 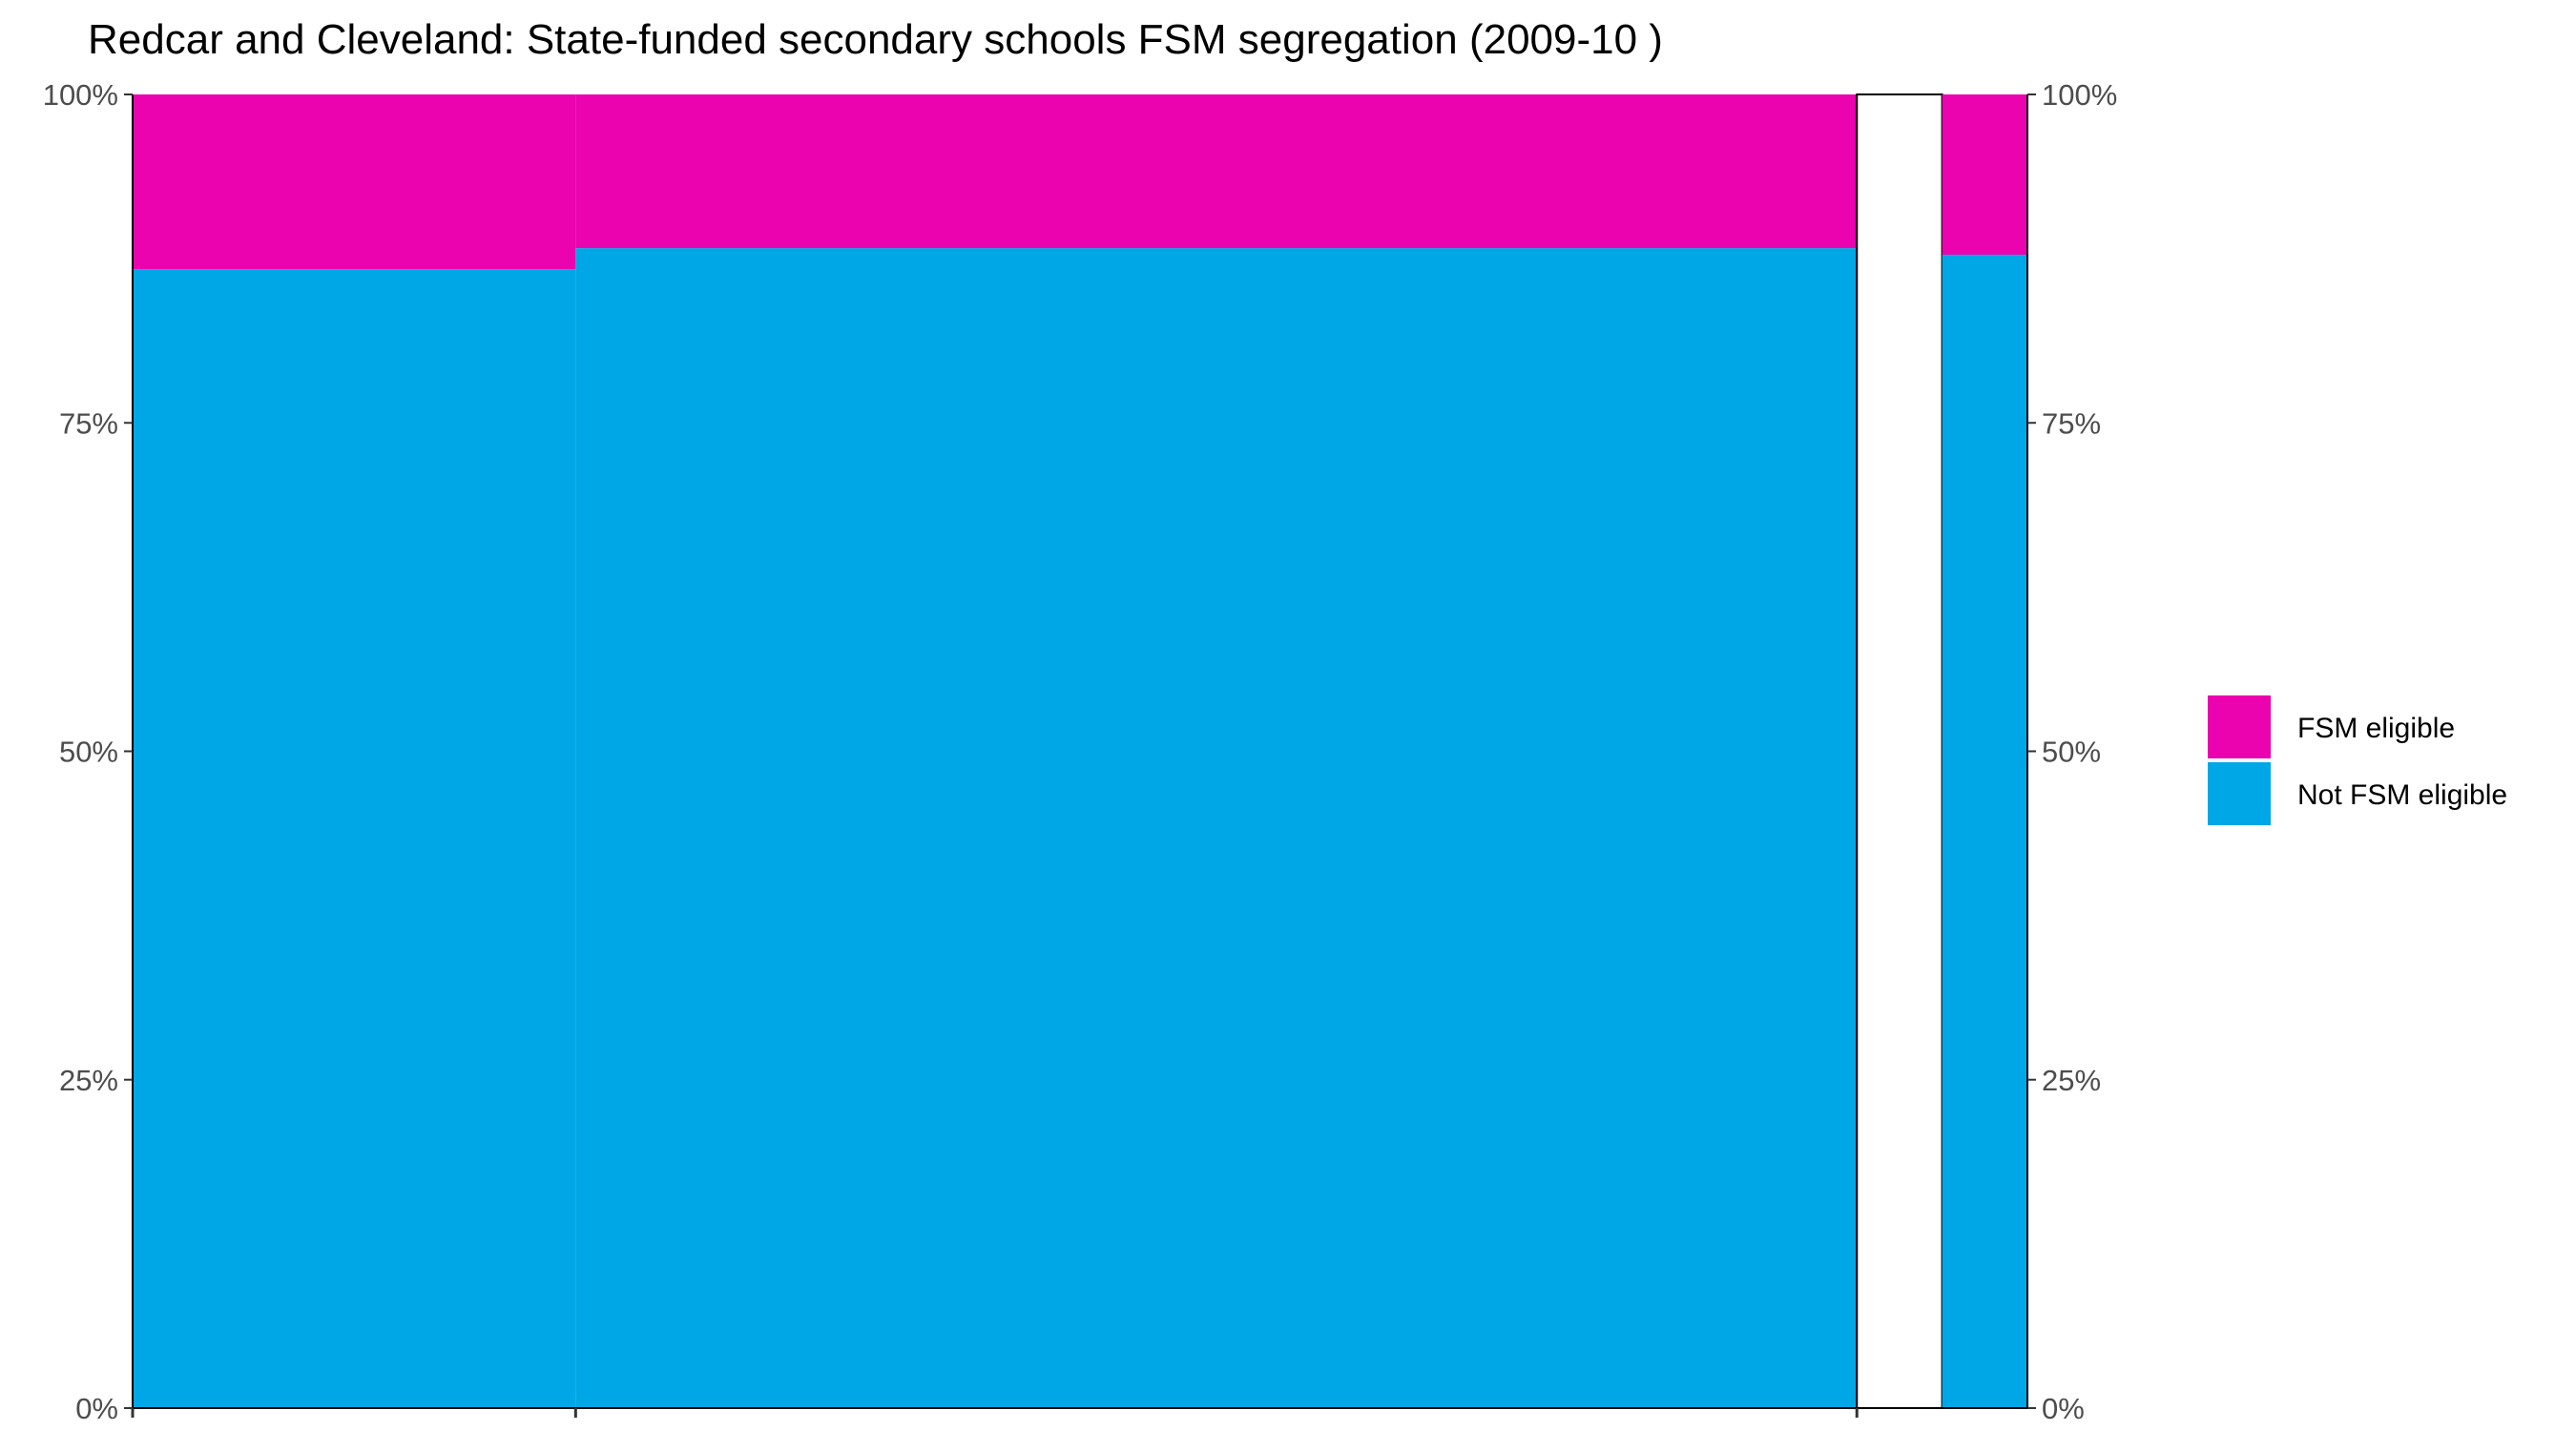 What do you see at coordinates (2402, 795) in the screenshot?
I see `legend-label-not-fsm: Not FSM eligible` at bounding box center [2402, 795].